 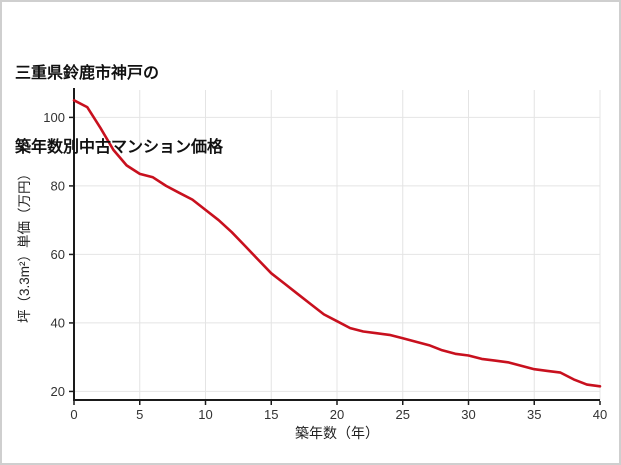 What do you see at coordinates (337, 433) in the screenshot?
I see `x-axis-title: 築年数（年）` at bounding box center [337, 433].